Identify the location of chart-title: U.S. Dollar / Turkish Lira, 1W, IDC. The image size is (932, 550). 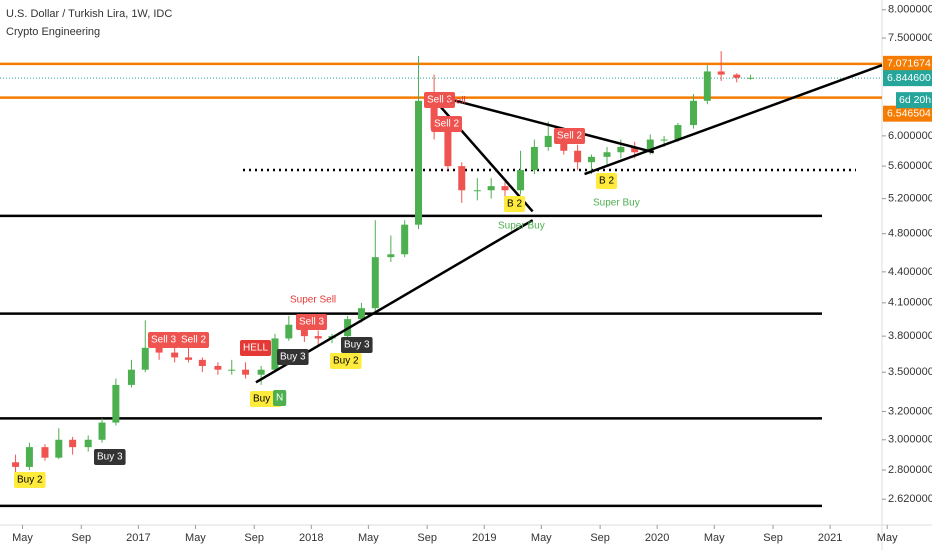
(89, 14).